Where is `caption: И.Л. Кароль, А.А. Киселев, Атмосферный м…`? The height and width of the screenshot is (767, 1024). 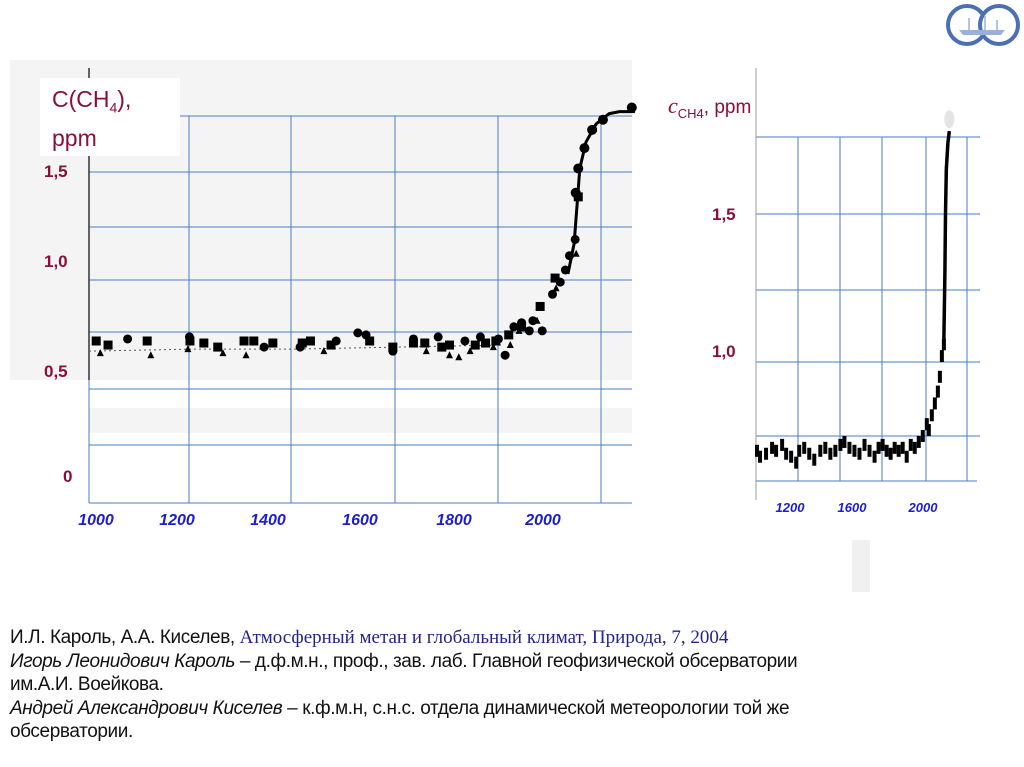 caption: И.Л. Кароль, А.А. Киселев, Атмосферный м… is located at coordinates (404, 685).